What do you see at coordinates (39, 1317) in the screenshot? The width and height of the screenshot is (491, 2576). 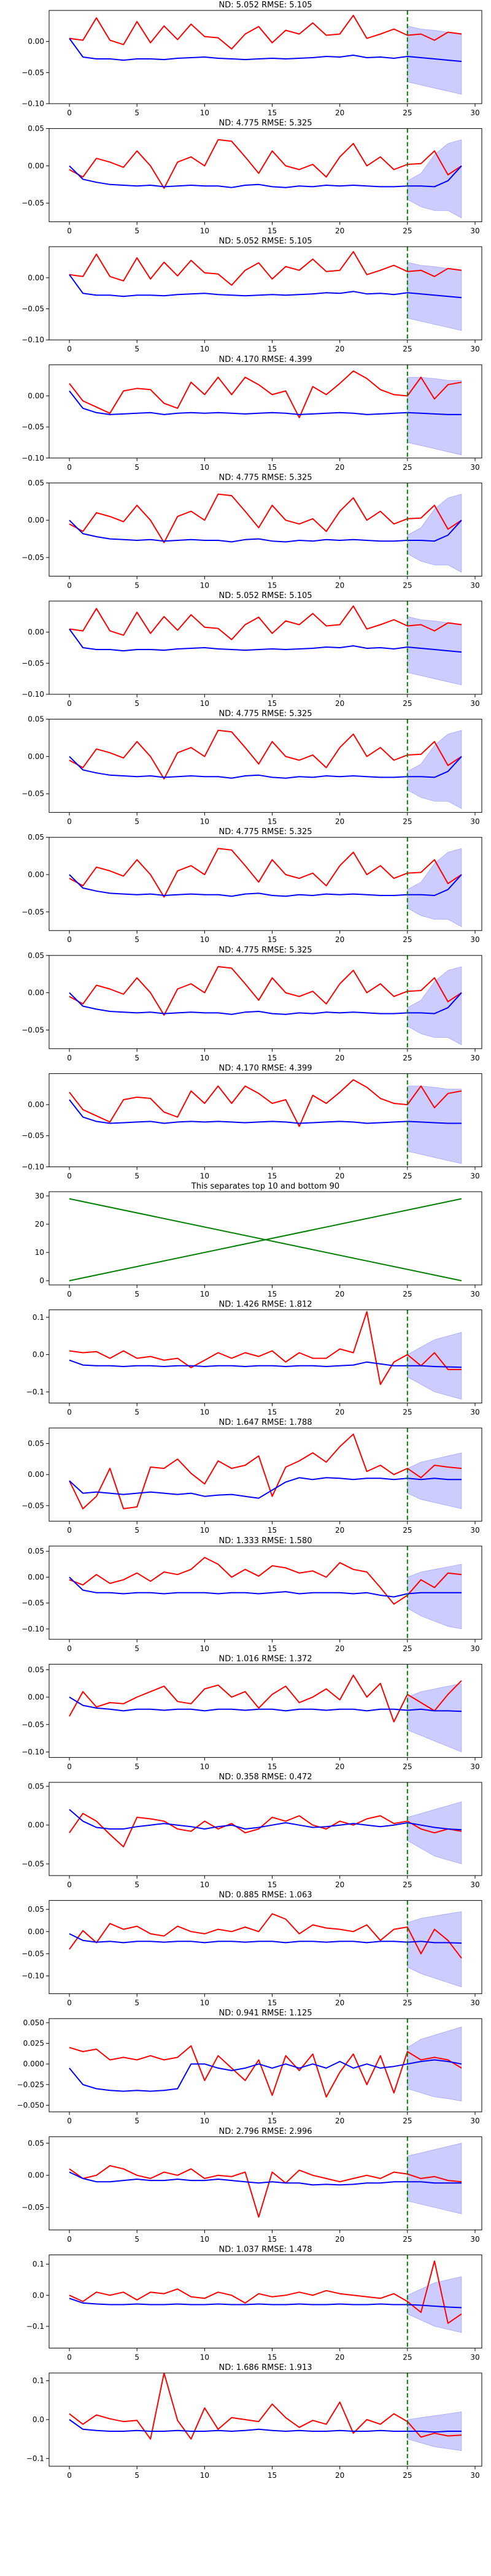 I see `y-tick-label: 0.1` at bounding box center [39, 1317].